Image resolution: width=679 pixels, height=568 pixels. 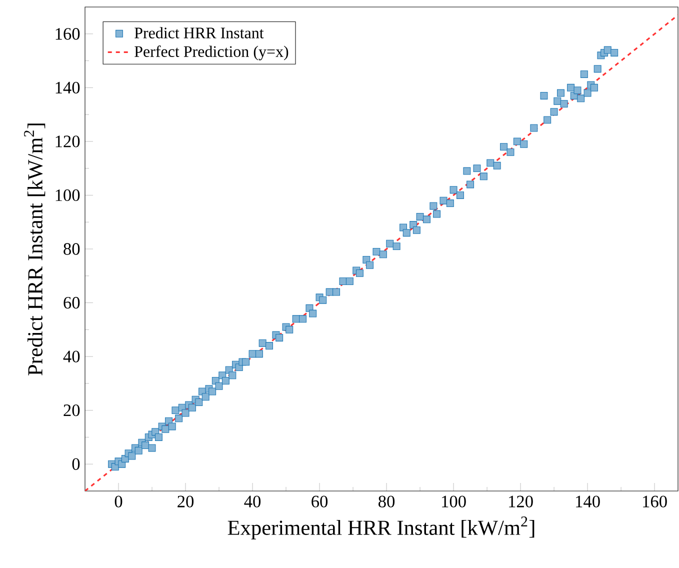 I want to click on x-tick-label: 20, so click(x=186, y=502).